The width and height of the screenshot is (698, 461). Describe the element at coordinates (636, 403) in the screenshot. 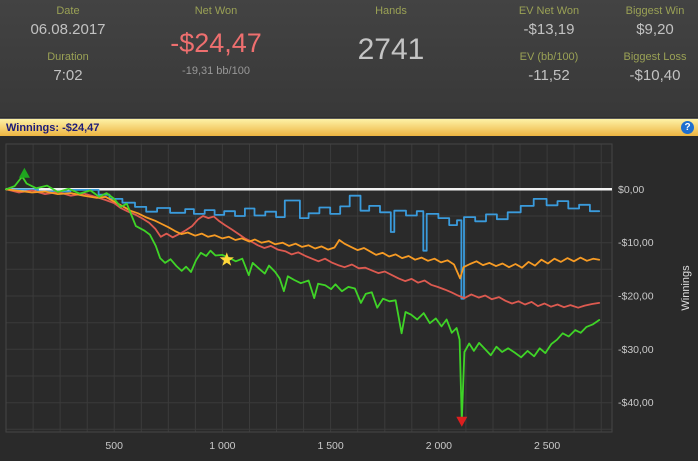

I see `y-tick-label: -$40,00` at that location.